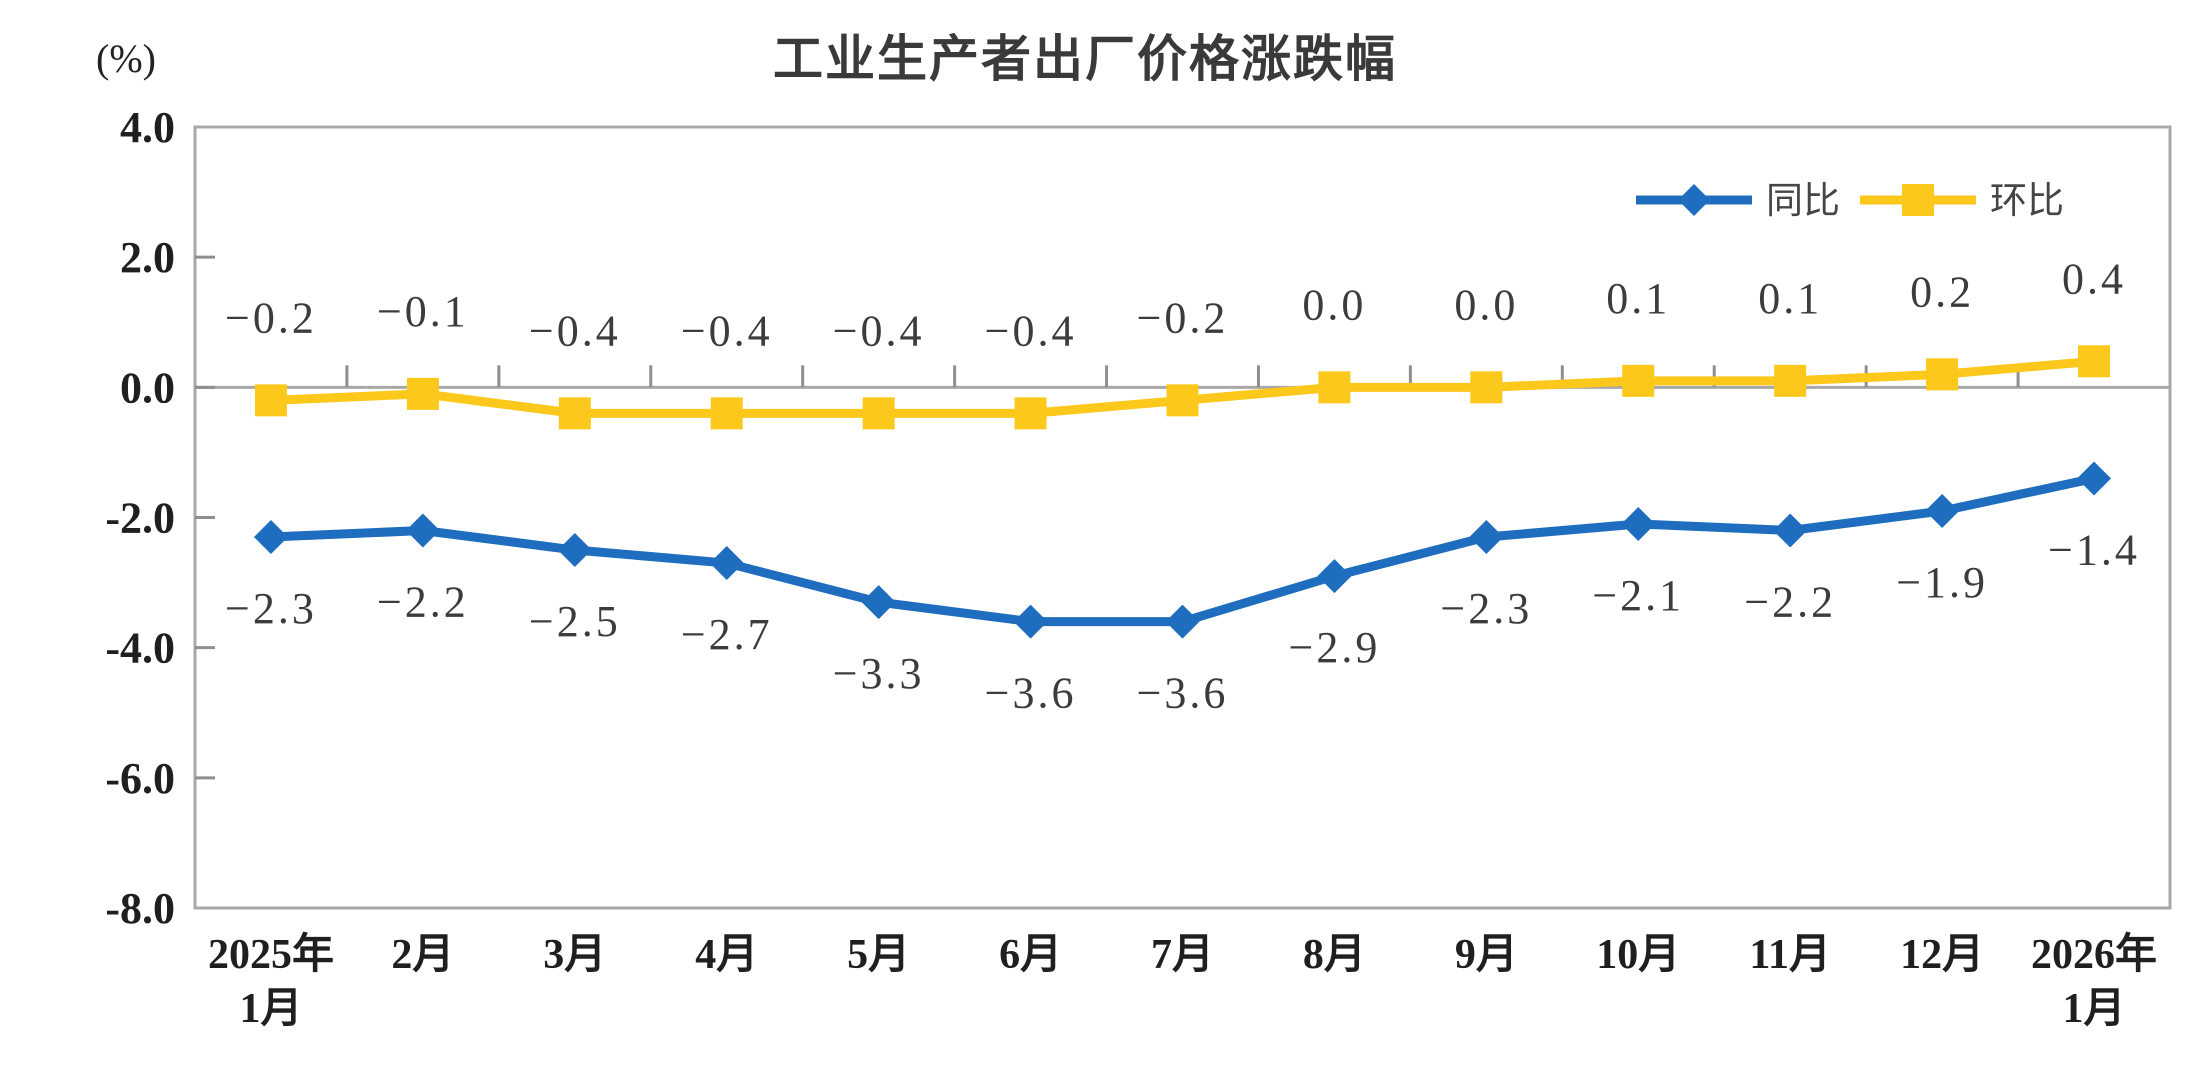  What do you see at coordinates (1334, 955) in the screenshot?
I see `x-axis-label: 8月` at bounding box center [1334, 955].